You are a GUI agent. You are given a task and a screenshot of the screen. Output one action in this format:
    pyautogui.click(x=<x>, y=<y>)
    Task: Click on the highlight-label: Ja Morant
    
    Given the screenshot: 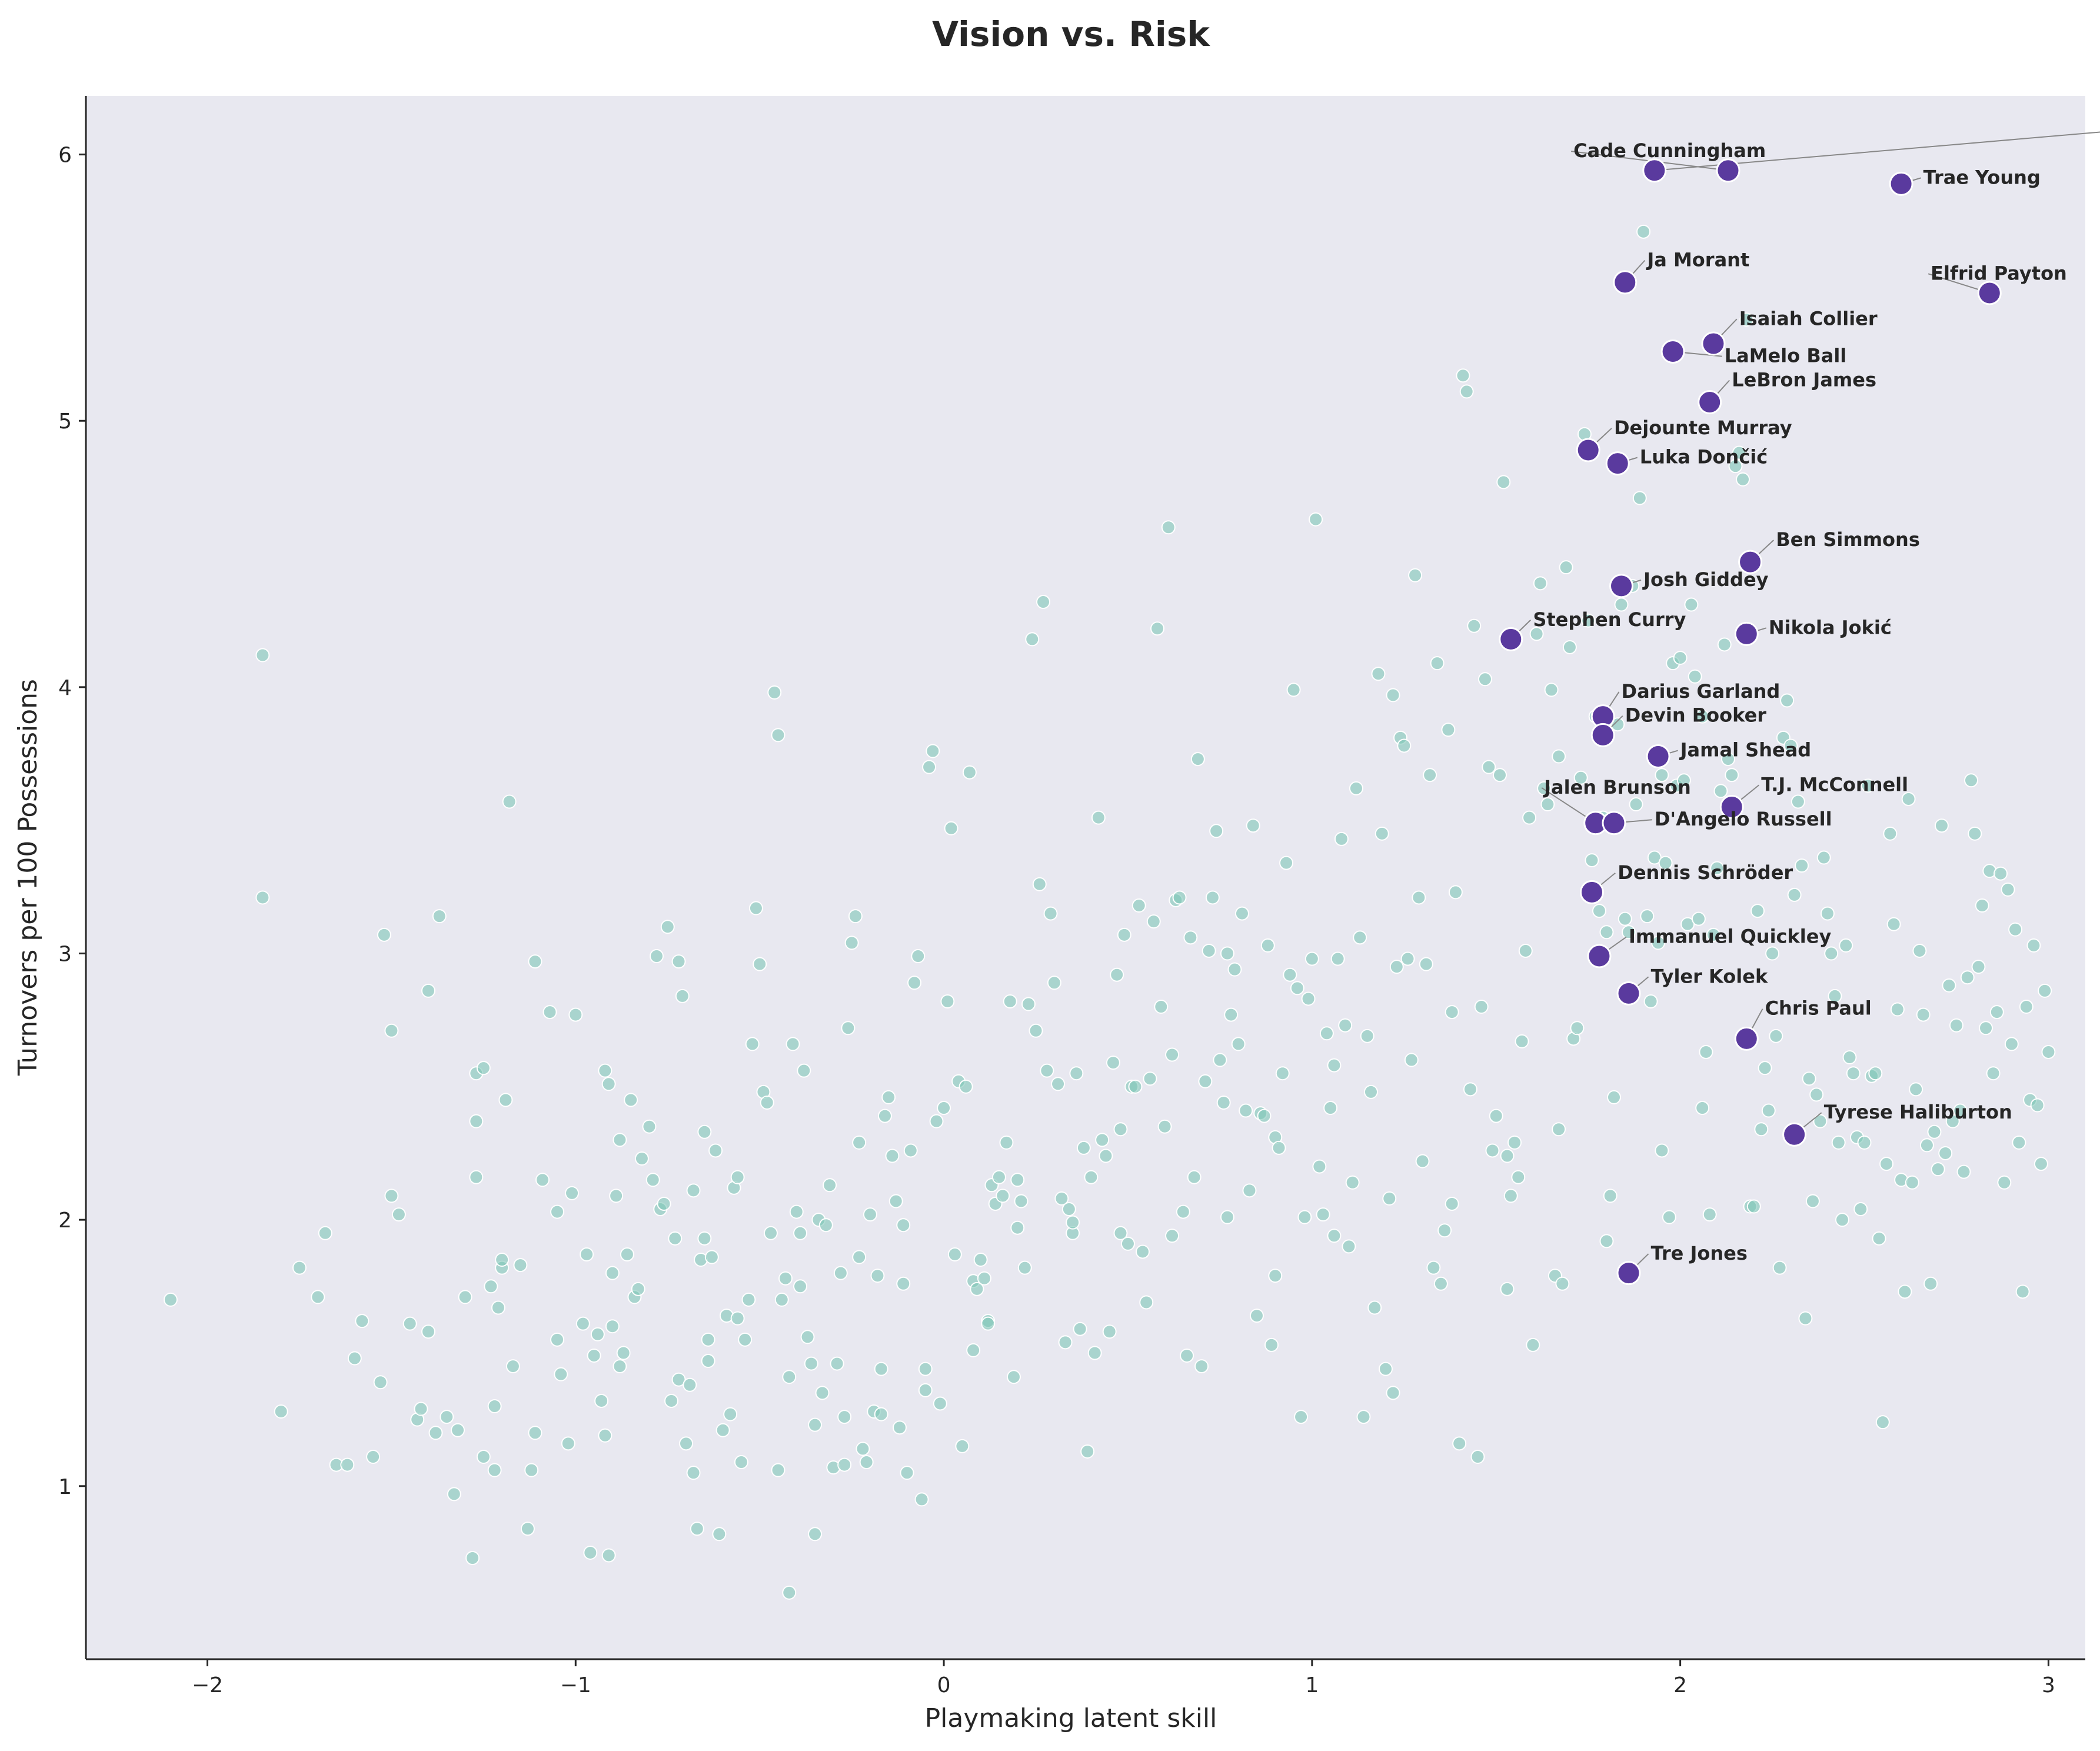 What is the action you would take?
    pyautogui.click(x=1697, y=260)
    